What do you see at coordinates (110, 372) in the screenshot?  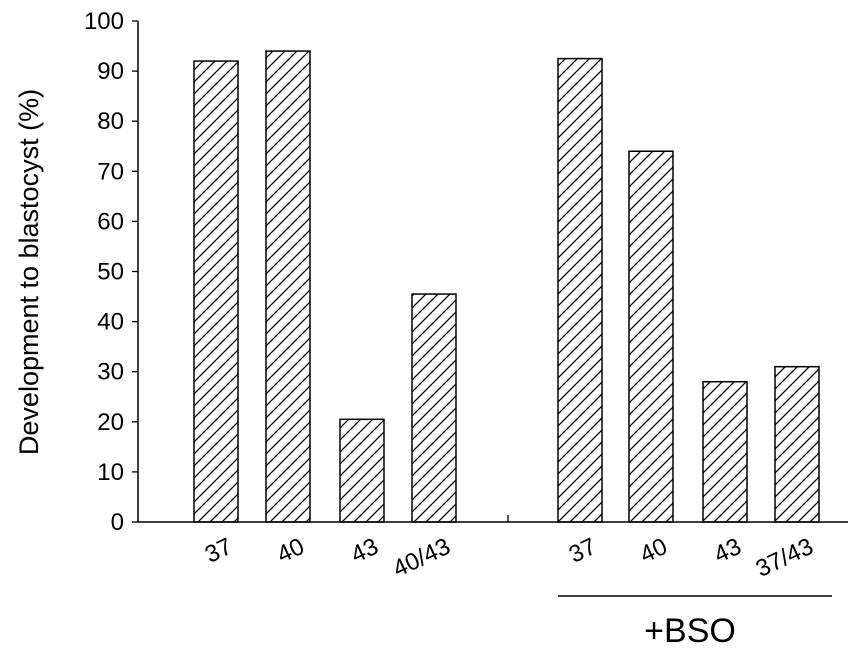 I see `y-tick-label: 30` at bounding box center [110, 372].